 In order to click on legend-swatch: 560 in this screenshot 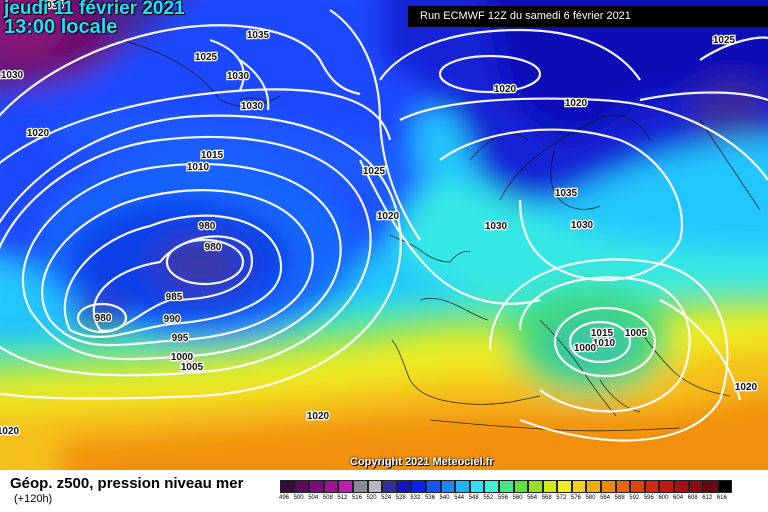, I will do `click(521, 490)`.